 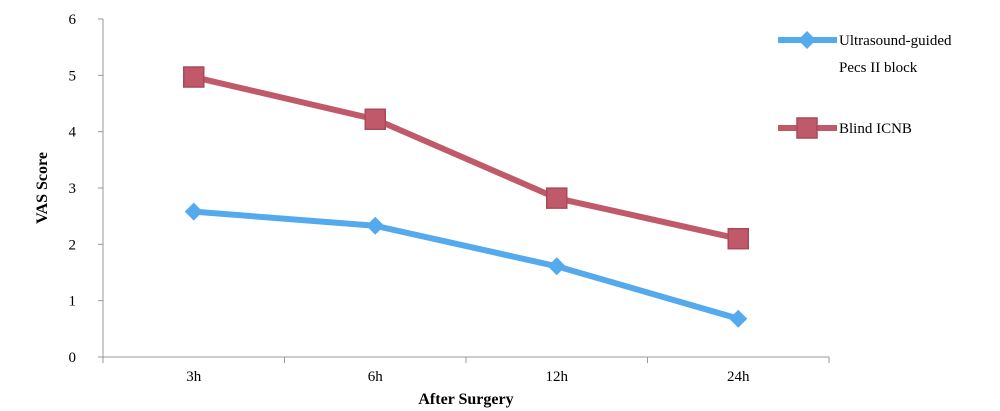 What do you see at coordinates (73, 245) in the screenshot?
I see `y-tick-label: 2` at bounding box center [73, 245].